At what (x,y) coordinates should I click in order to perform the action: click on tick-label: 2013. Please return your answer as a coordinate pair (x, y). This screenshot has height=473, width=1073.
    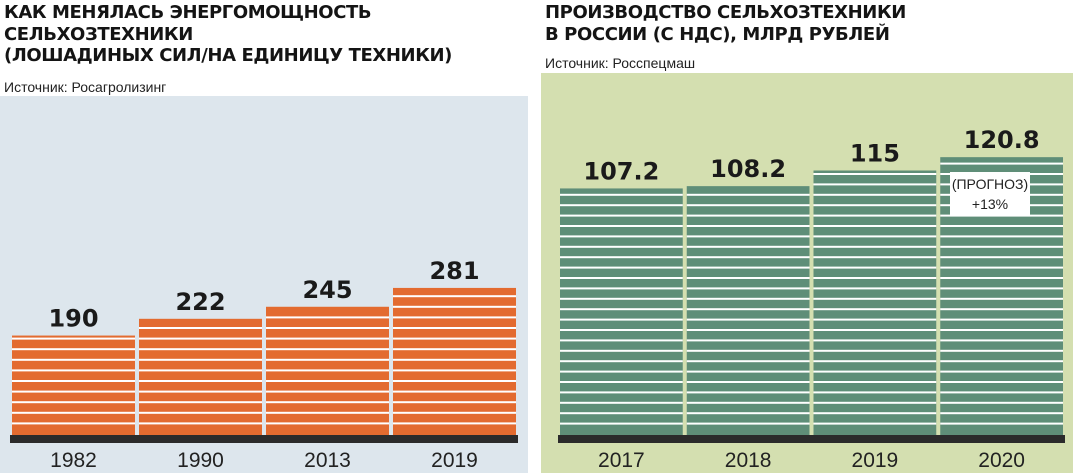
    Looking at the image, I should click on (327, 460).